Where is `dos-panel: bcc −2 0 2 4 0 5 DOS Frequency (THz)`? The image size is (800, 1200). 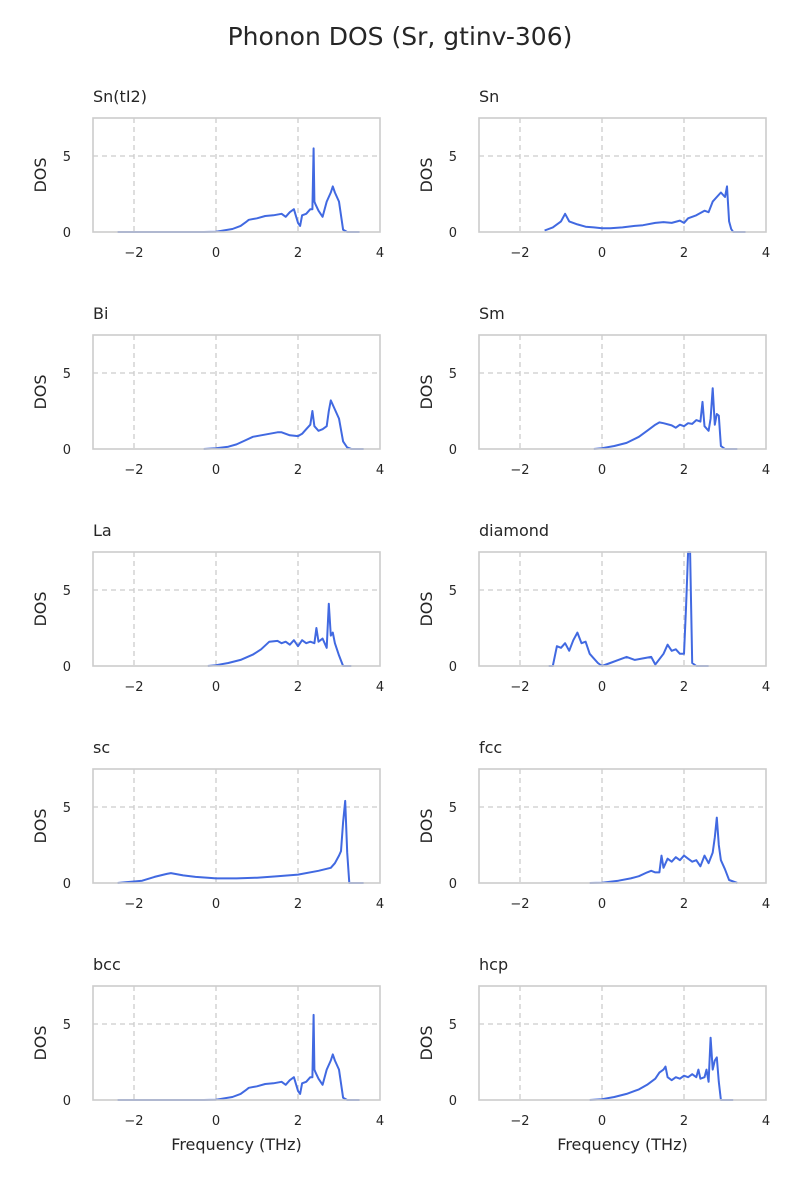 dos-panel: bcc −2 0 2 4 0 5 DOS Frequency (THz) is located at coordinates (207, 1054).